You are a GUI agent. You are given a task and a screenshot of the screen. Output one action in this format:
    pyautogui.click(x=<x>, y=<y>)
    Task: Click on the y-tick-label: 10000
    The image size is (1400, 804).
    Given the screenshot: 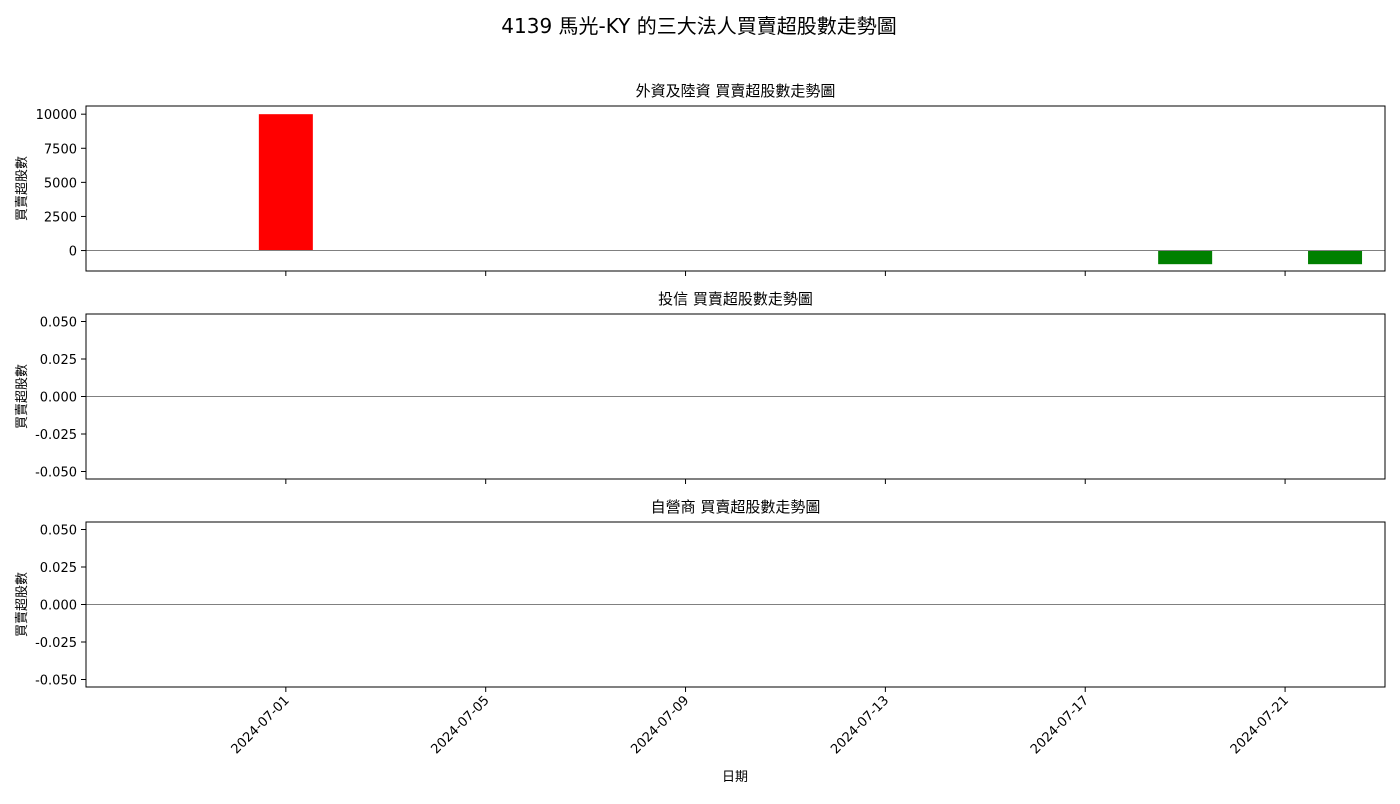 What is the action you would take?
    pyautogui.click(x=56, y=115)
    